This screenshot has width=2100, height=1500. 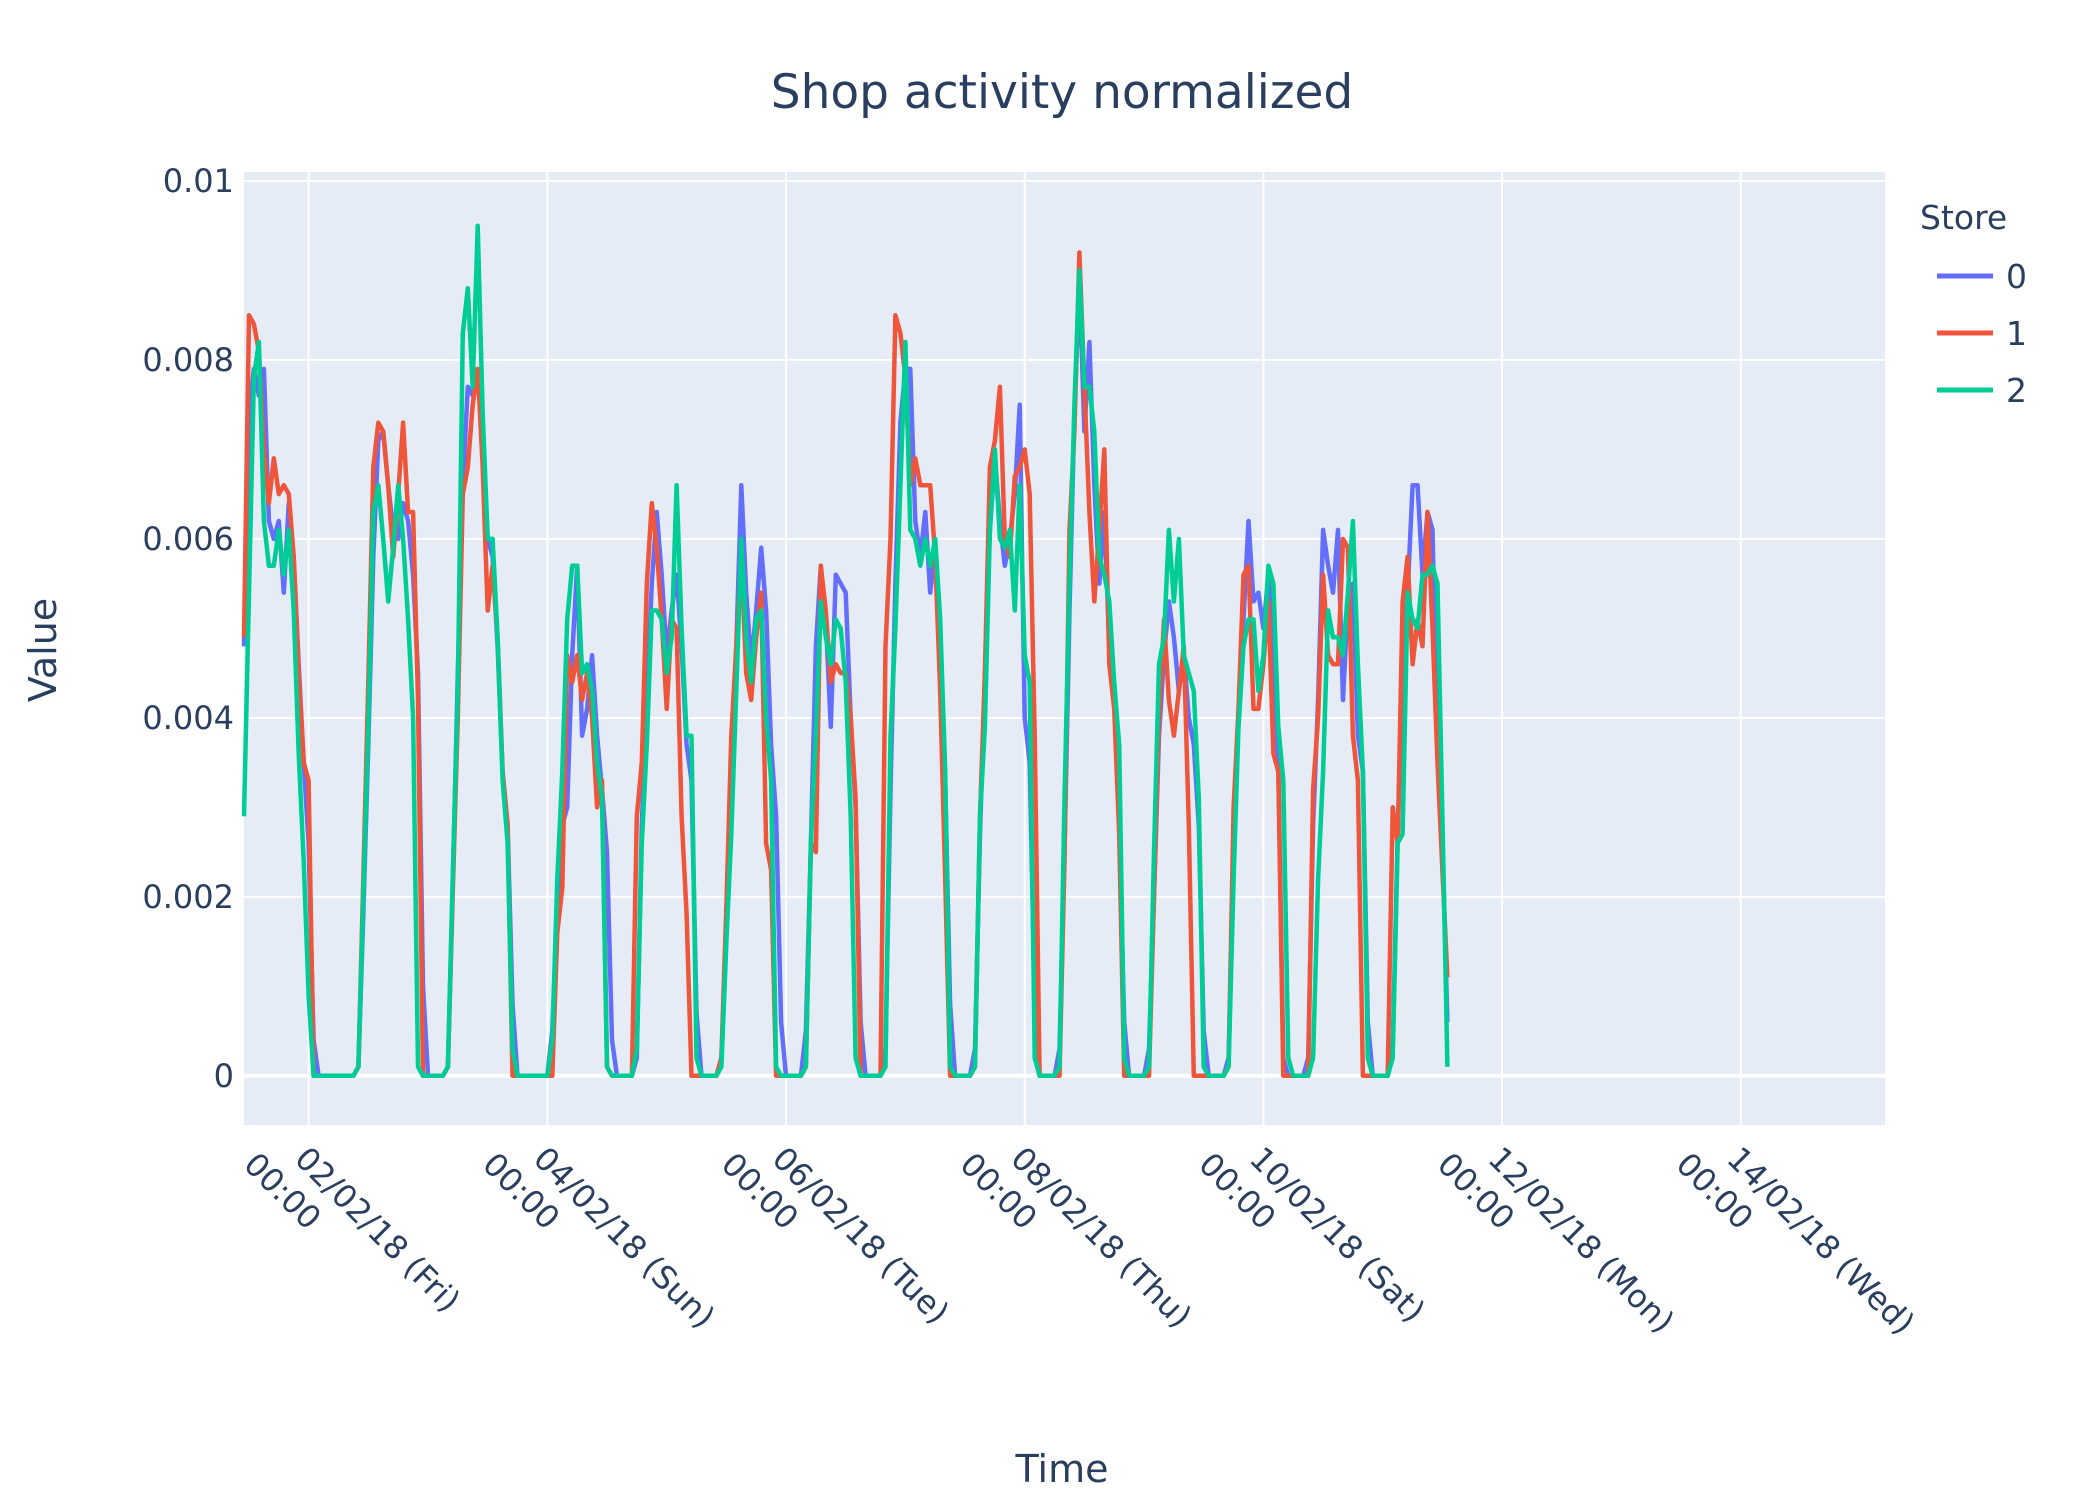 I want to click on legend: Store 0 1 2, so click(x=1973, y=304).